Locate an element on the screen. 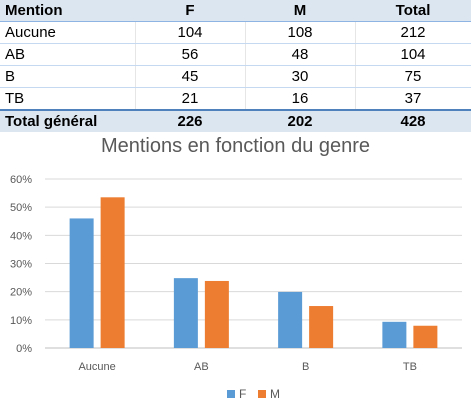  header-f: F is located at coordinates (190, 11).